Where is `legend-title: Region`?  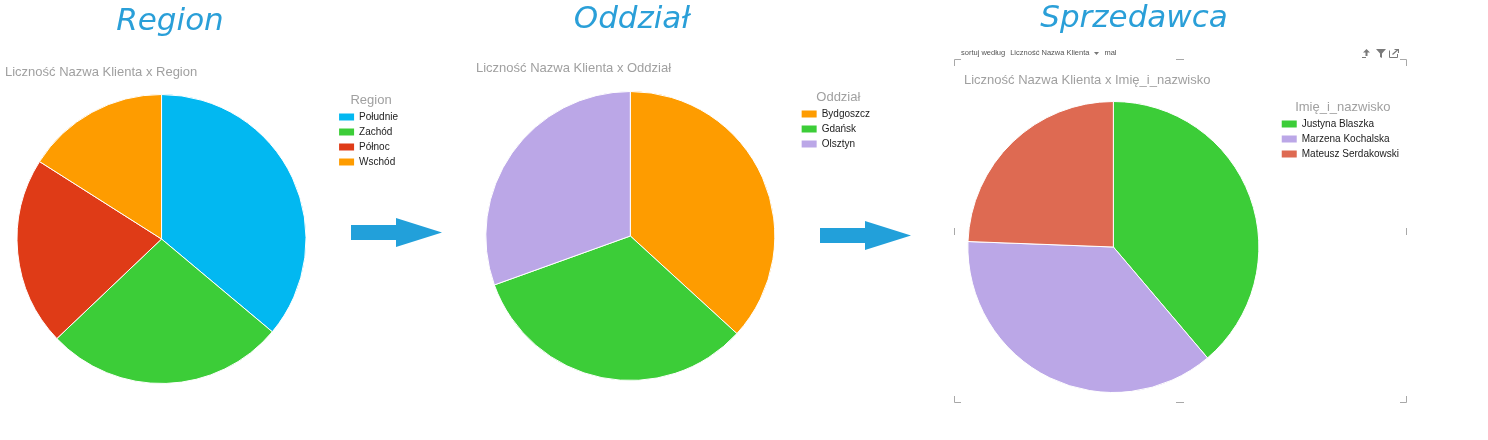 legend-title: Region is located at coordinates (371, 100).